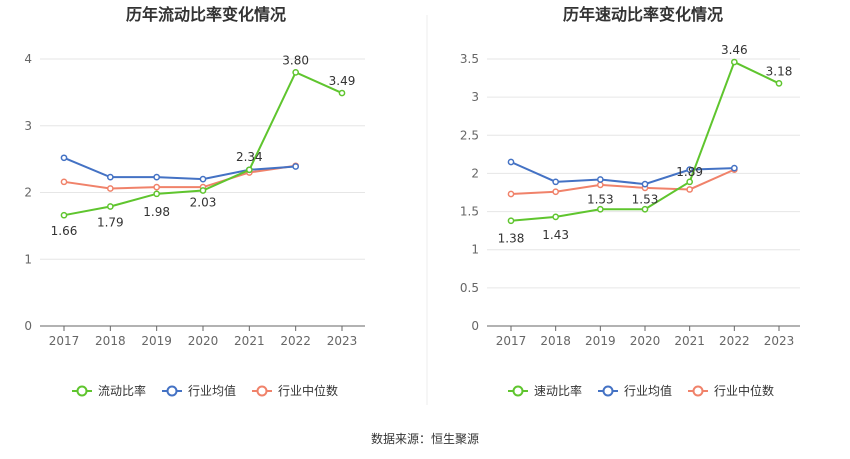 The width and height of the screenshot is (850, 459). I want to click on y-tick-label: 4, so click(28, 59).